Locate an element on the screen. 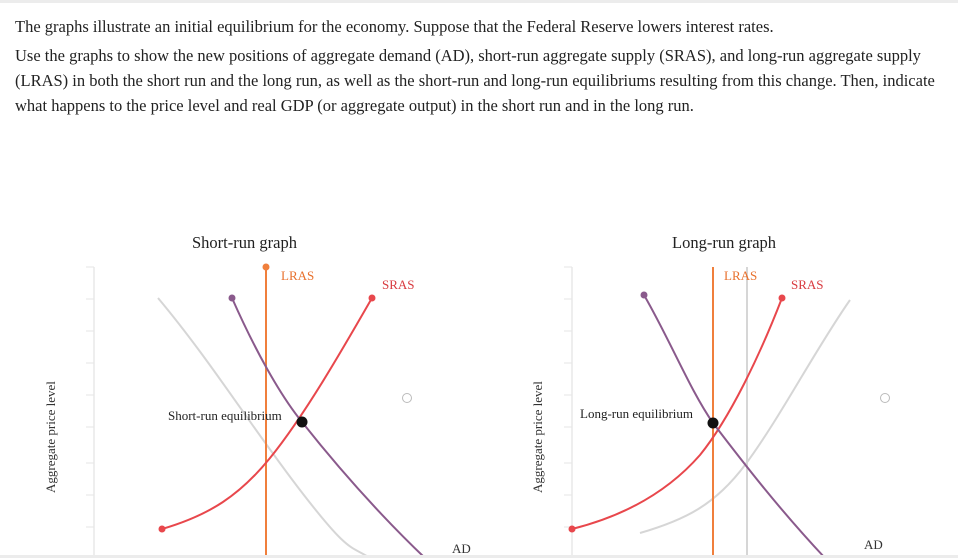 Image resolution: width=958 pixels, height=558 pixels. long-run-lras-label: LRAS is located at coordinates (740, 275).